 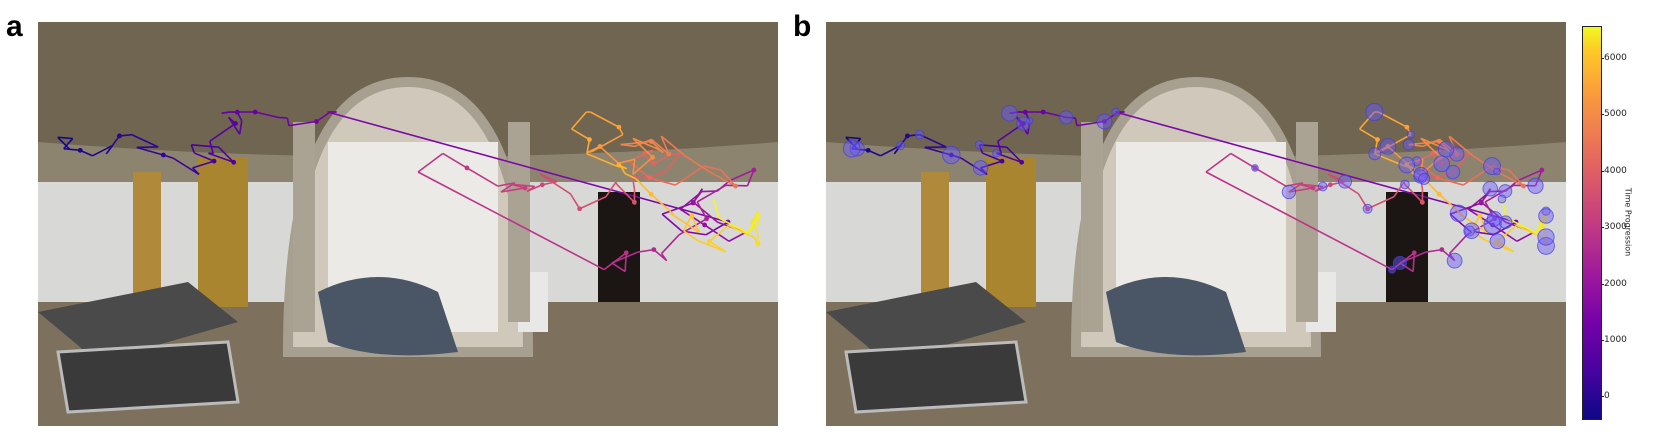 What do you see at coordinates (1614, 114) in the screenshot?
I see `colorbar-tick: 5000` at bounding box center [1614, 114].